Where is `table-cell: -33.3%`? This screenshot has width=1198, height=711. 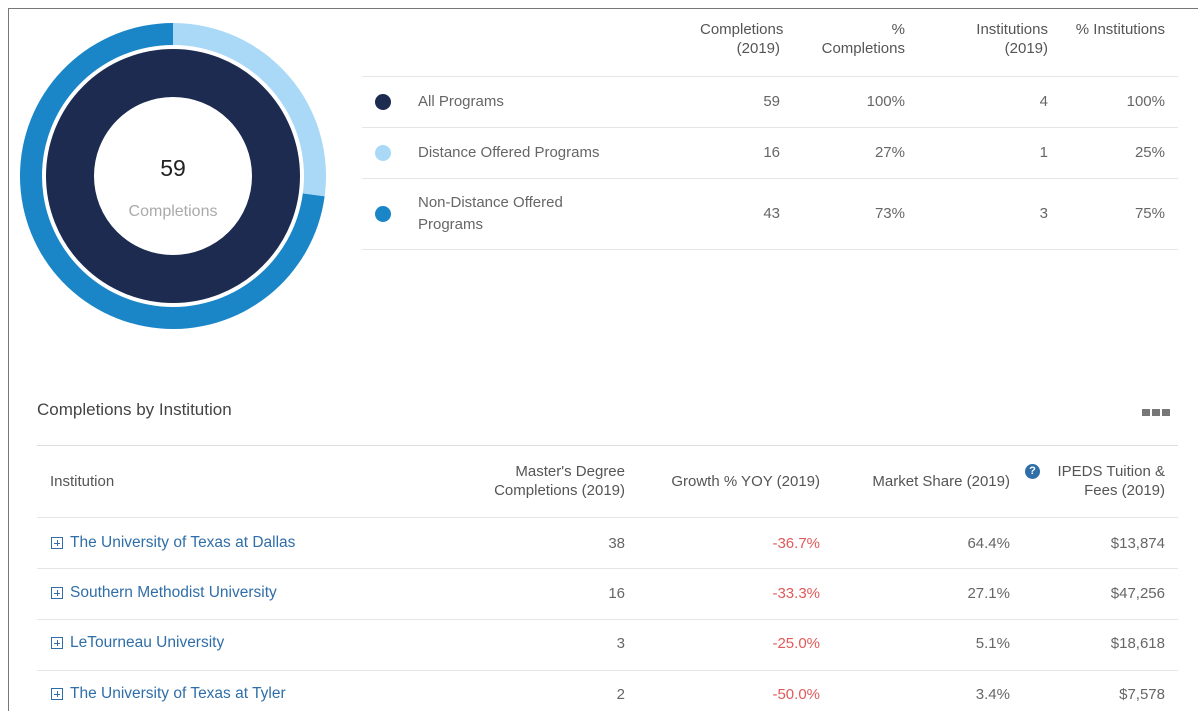 table-cell: -33.3% is located at coordinates (796, 593).